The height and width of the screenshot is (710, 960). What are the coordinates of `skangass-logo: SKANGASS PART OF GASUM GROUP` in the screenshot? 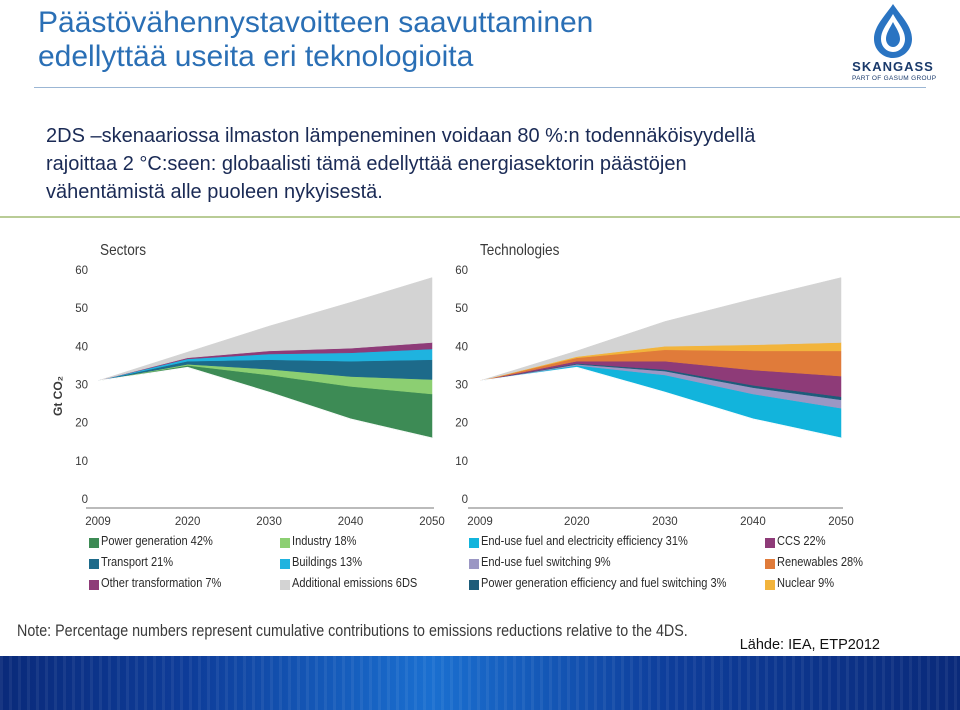 It's located at (894, 45).